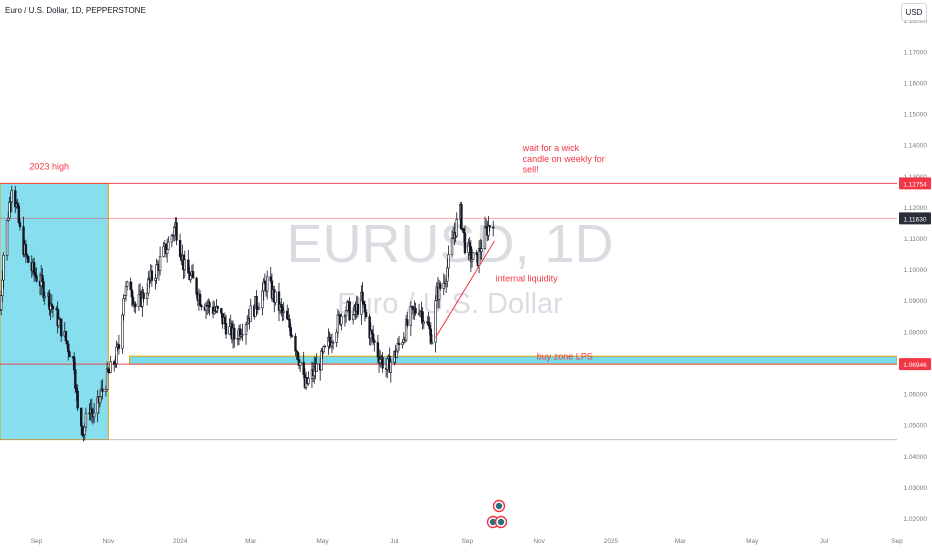  What do you see at coordinates (916, 208) in the screenshot?
I see `y-tick-label: 1.12000` at bounding box center [916, 208].